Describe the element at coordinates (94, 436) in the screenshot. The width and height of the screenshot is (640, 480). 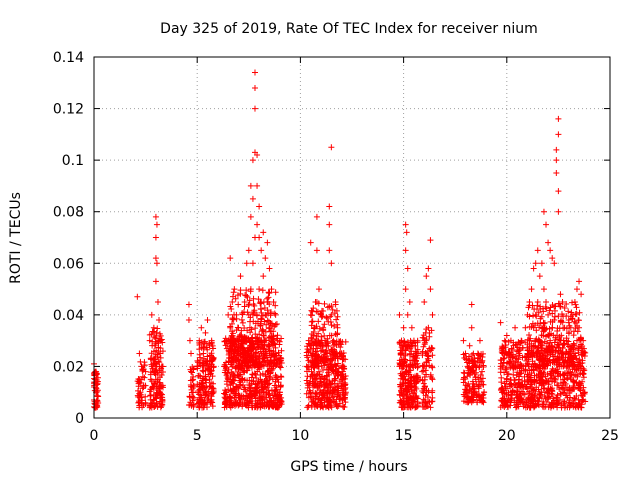
I see `x-tick-label: 0` at that location.